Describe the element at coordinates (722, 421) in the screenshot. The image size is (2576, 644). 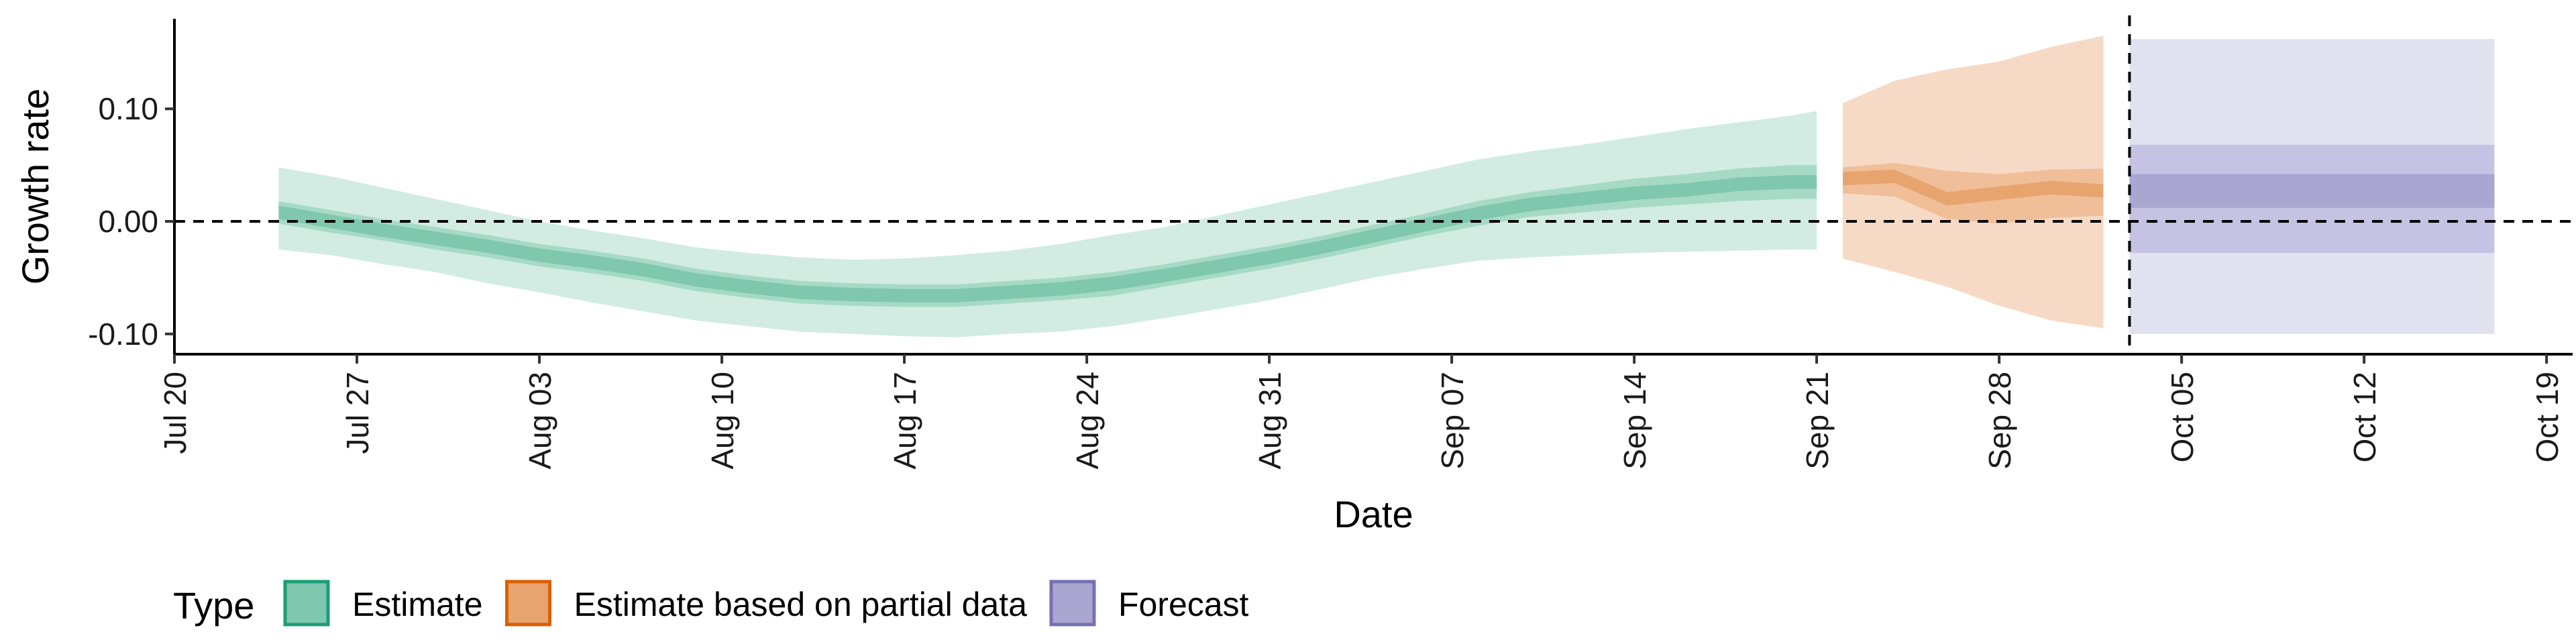
I see `x-tick-label: Aug 10` at that location.